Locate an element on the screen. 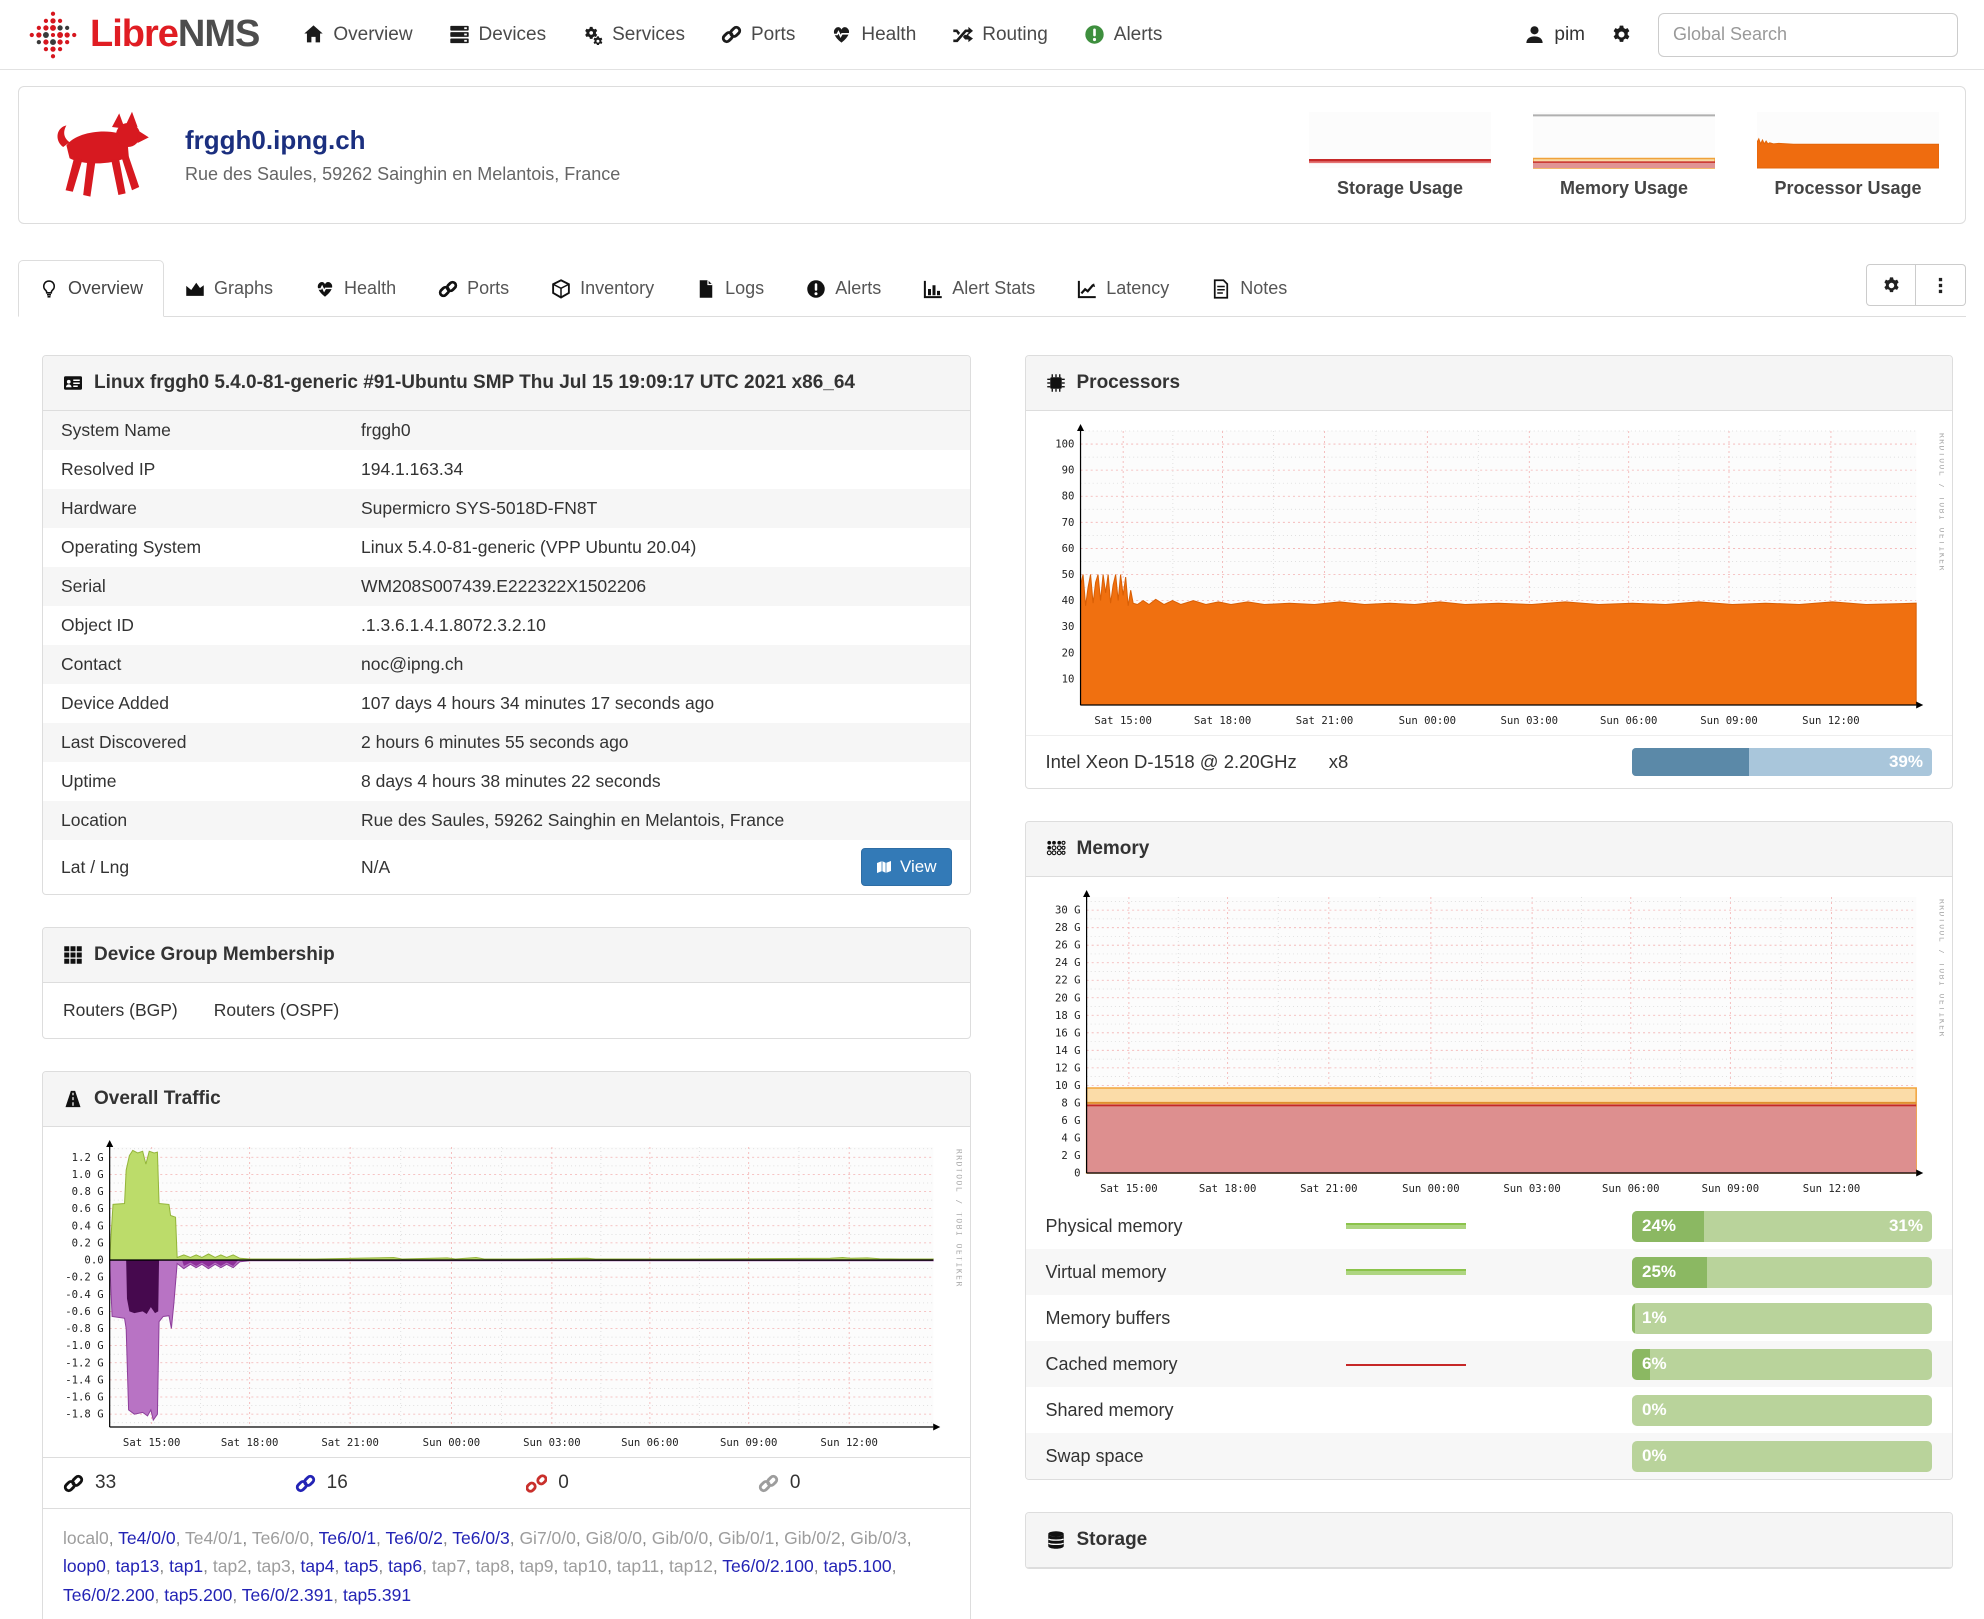  bar-chart-icon is located at coordinates (933, 289).